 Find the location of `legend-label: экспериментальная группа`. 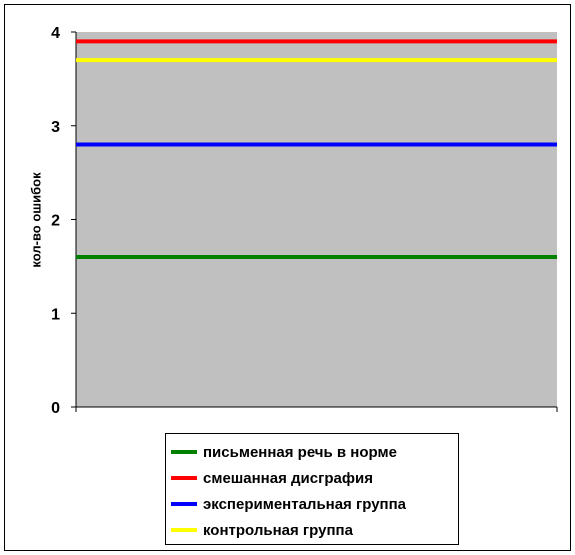

legend-label: экспериментальная группа is located at coordinates (304, 504).